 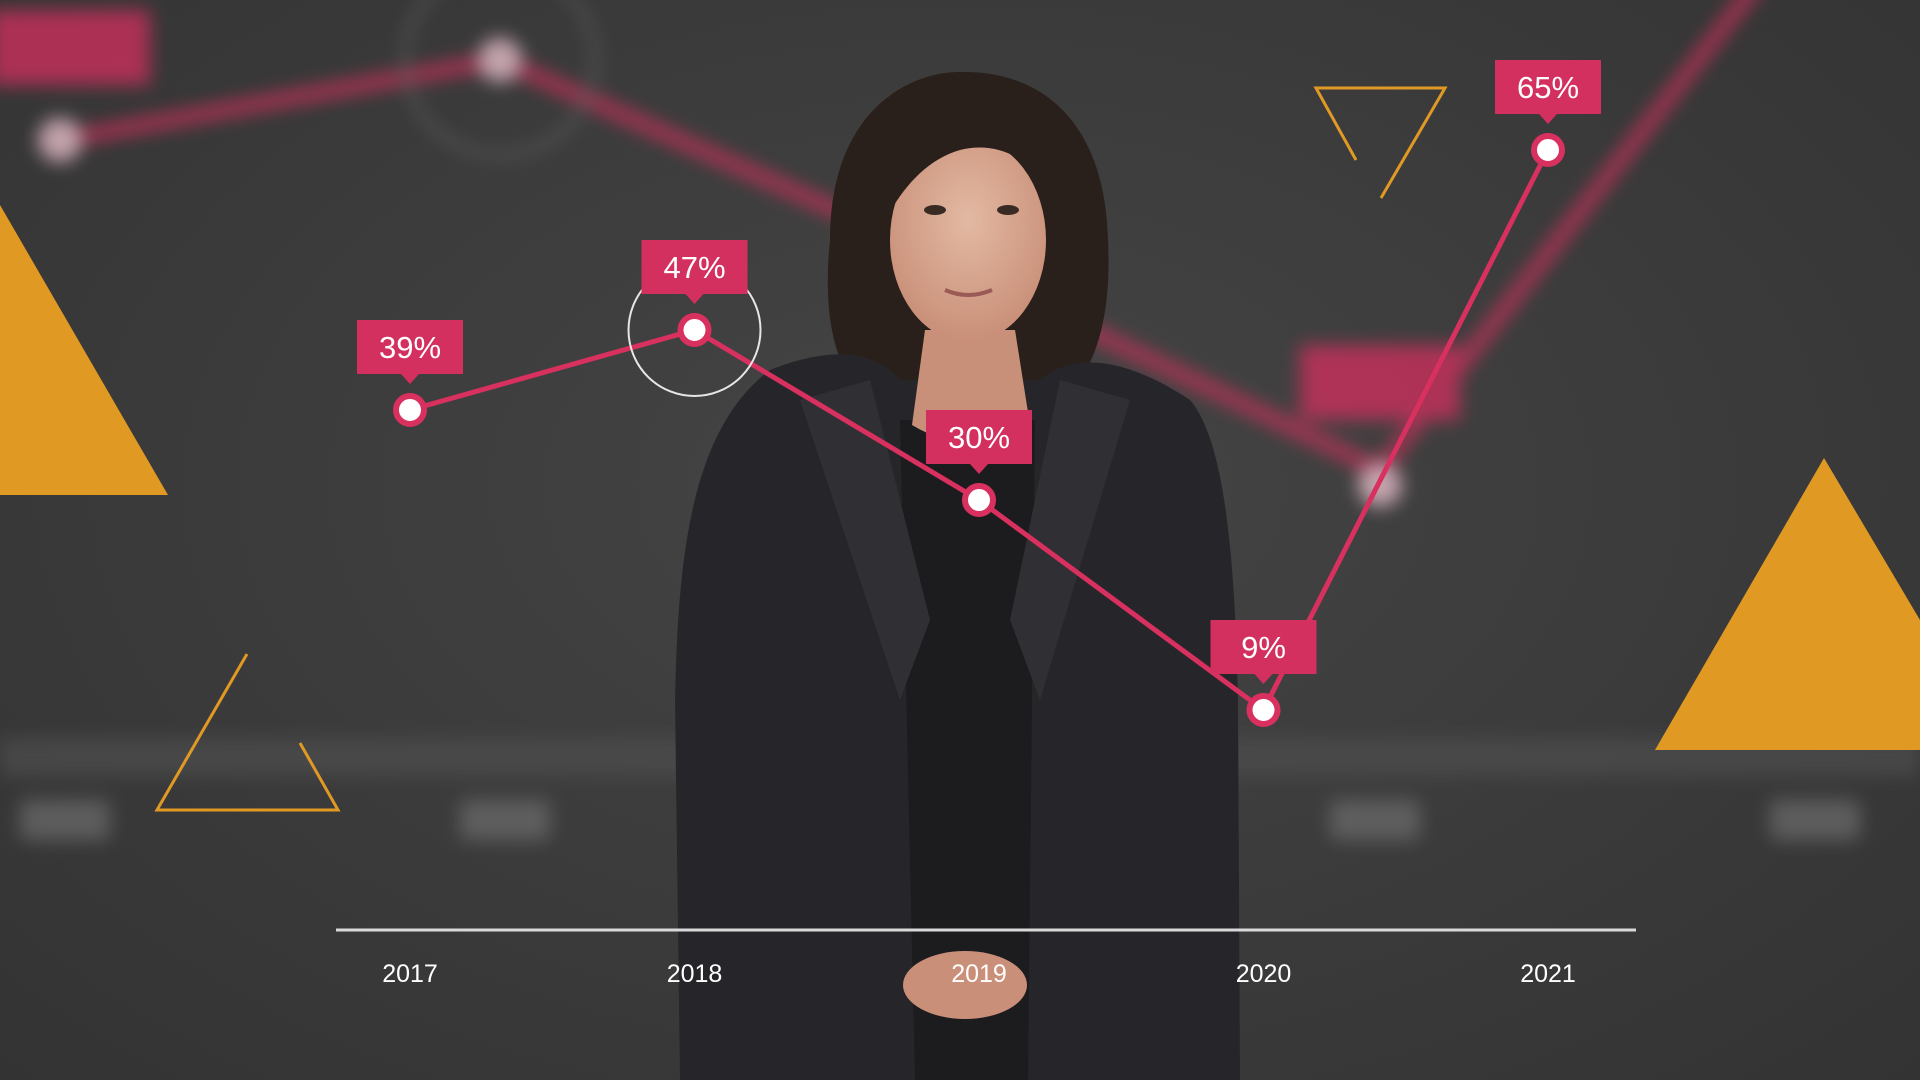 I want to click on x-tick-label: 2020, so click(x=1264, y=974).